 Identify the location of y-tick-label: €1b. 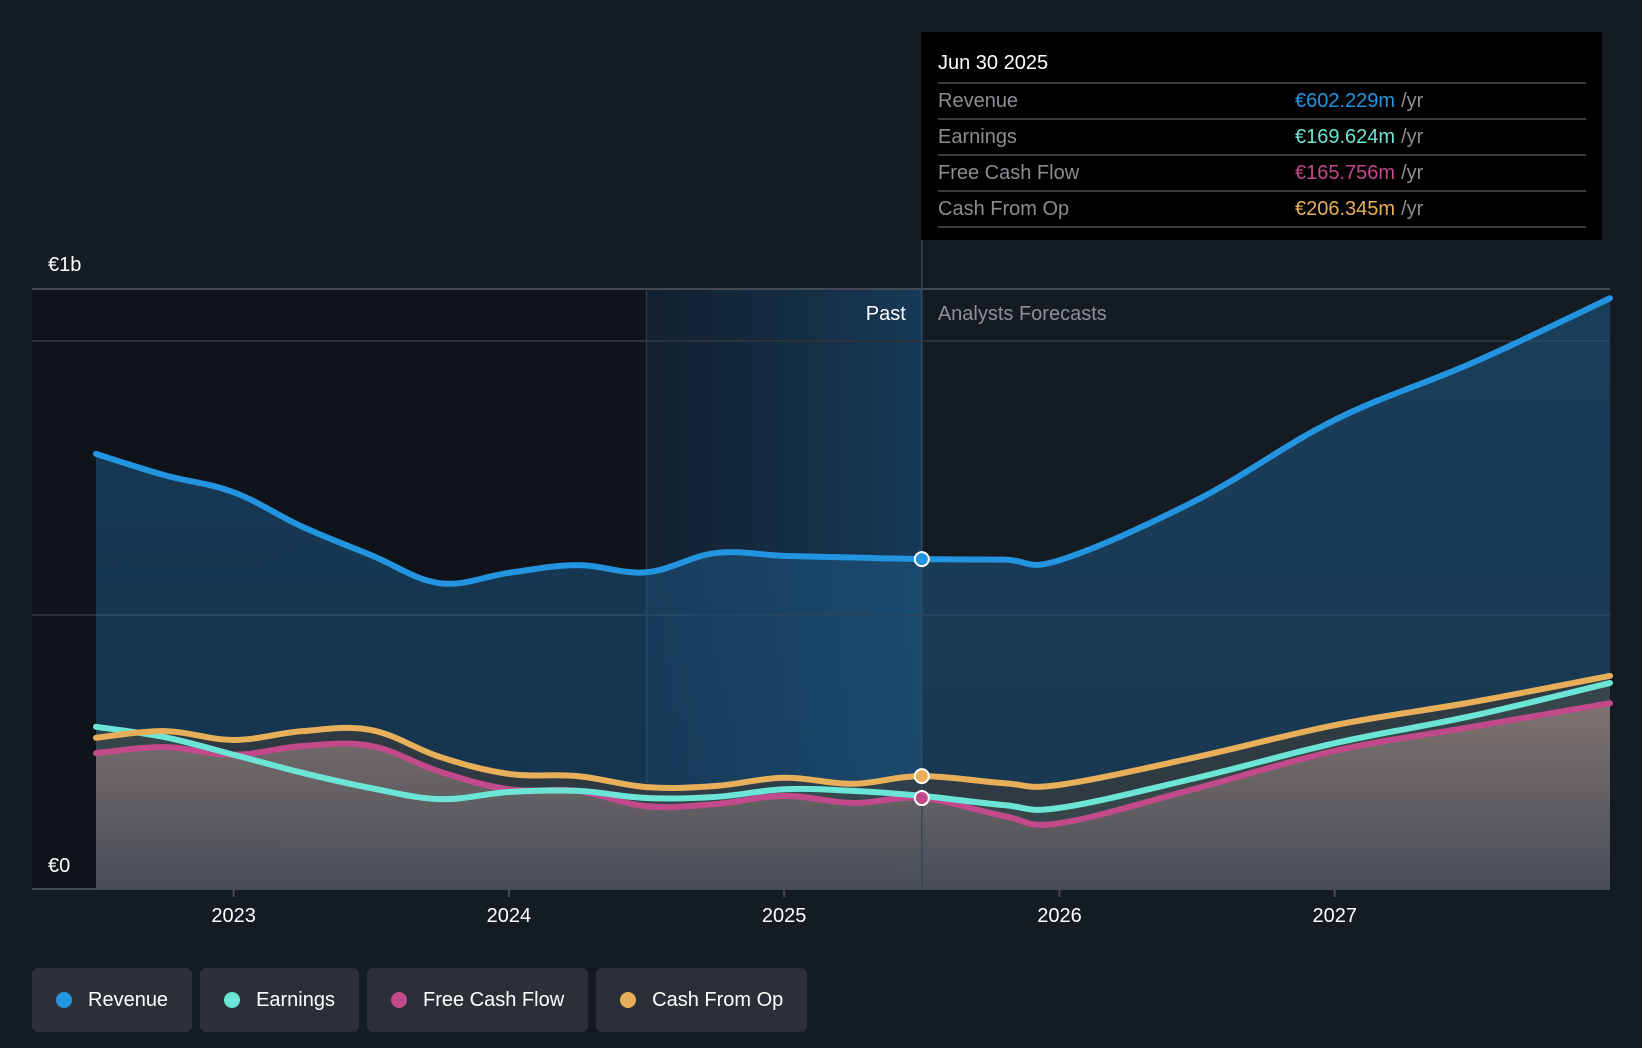
(64, 265).